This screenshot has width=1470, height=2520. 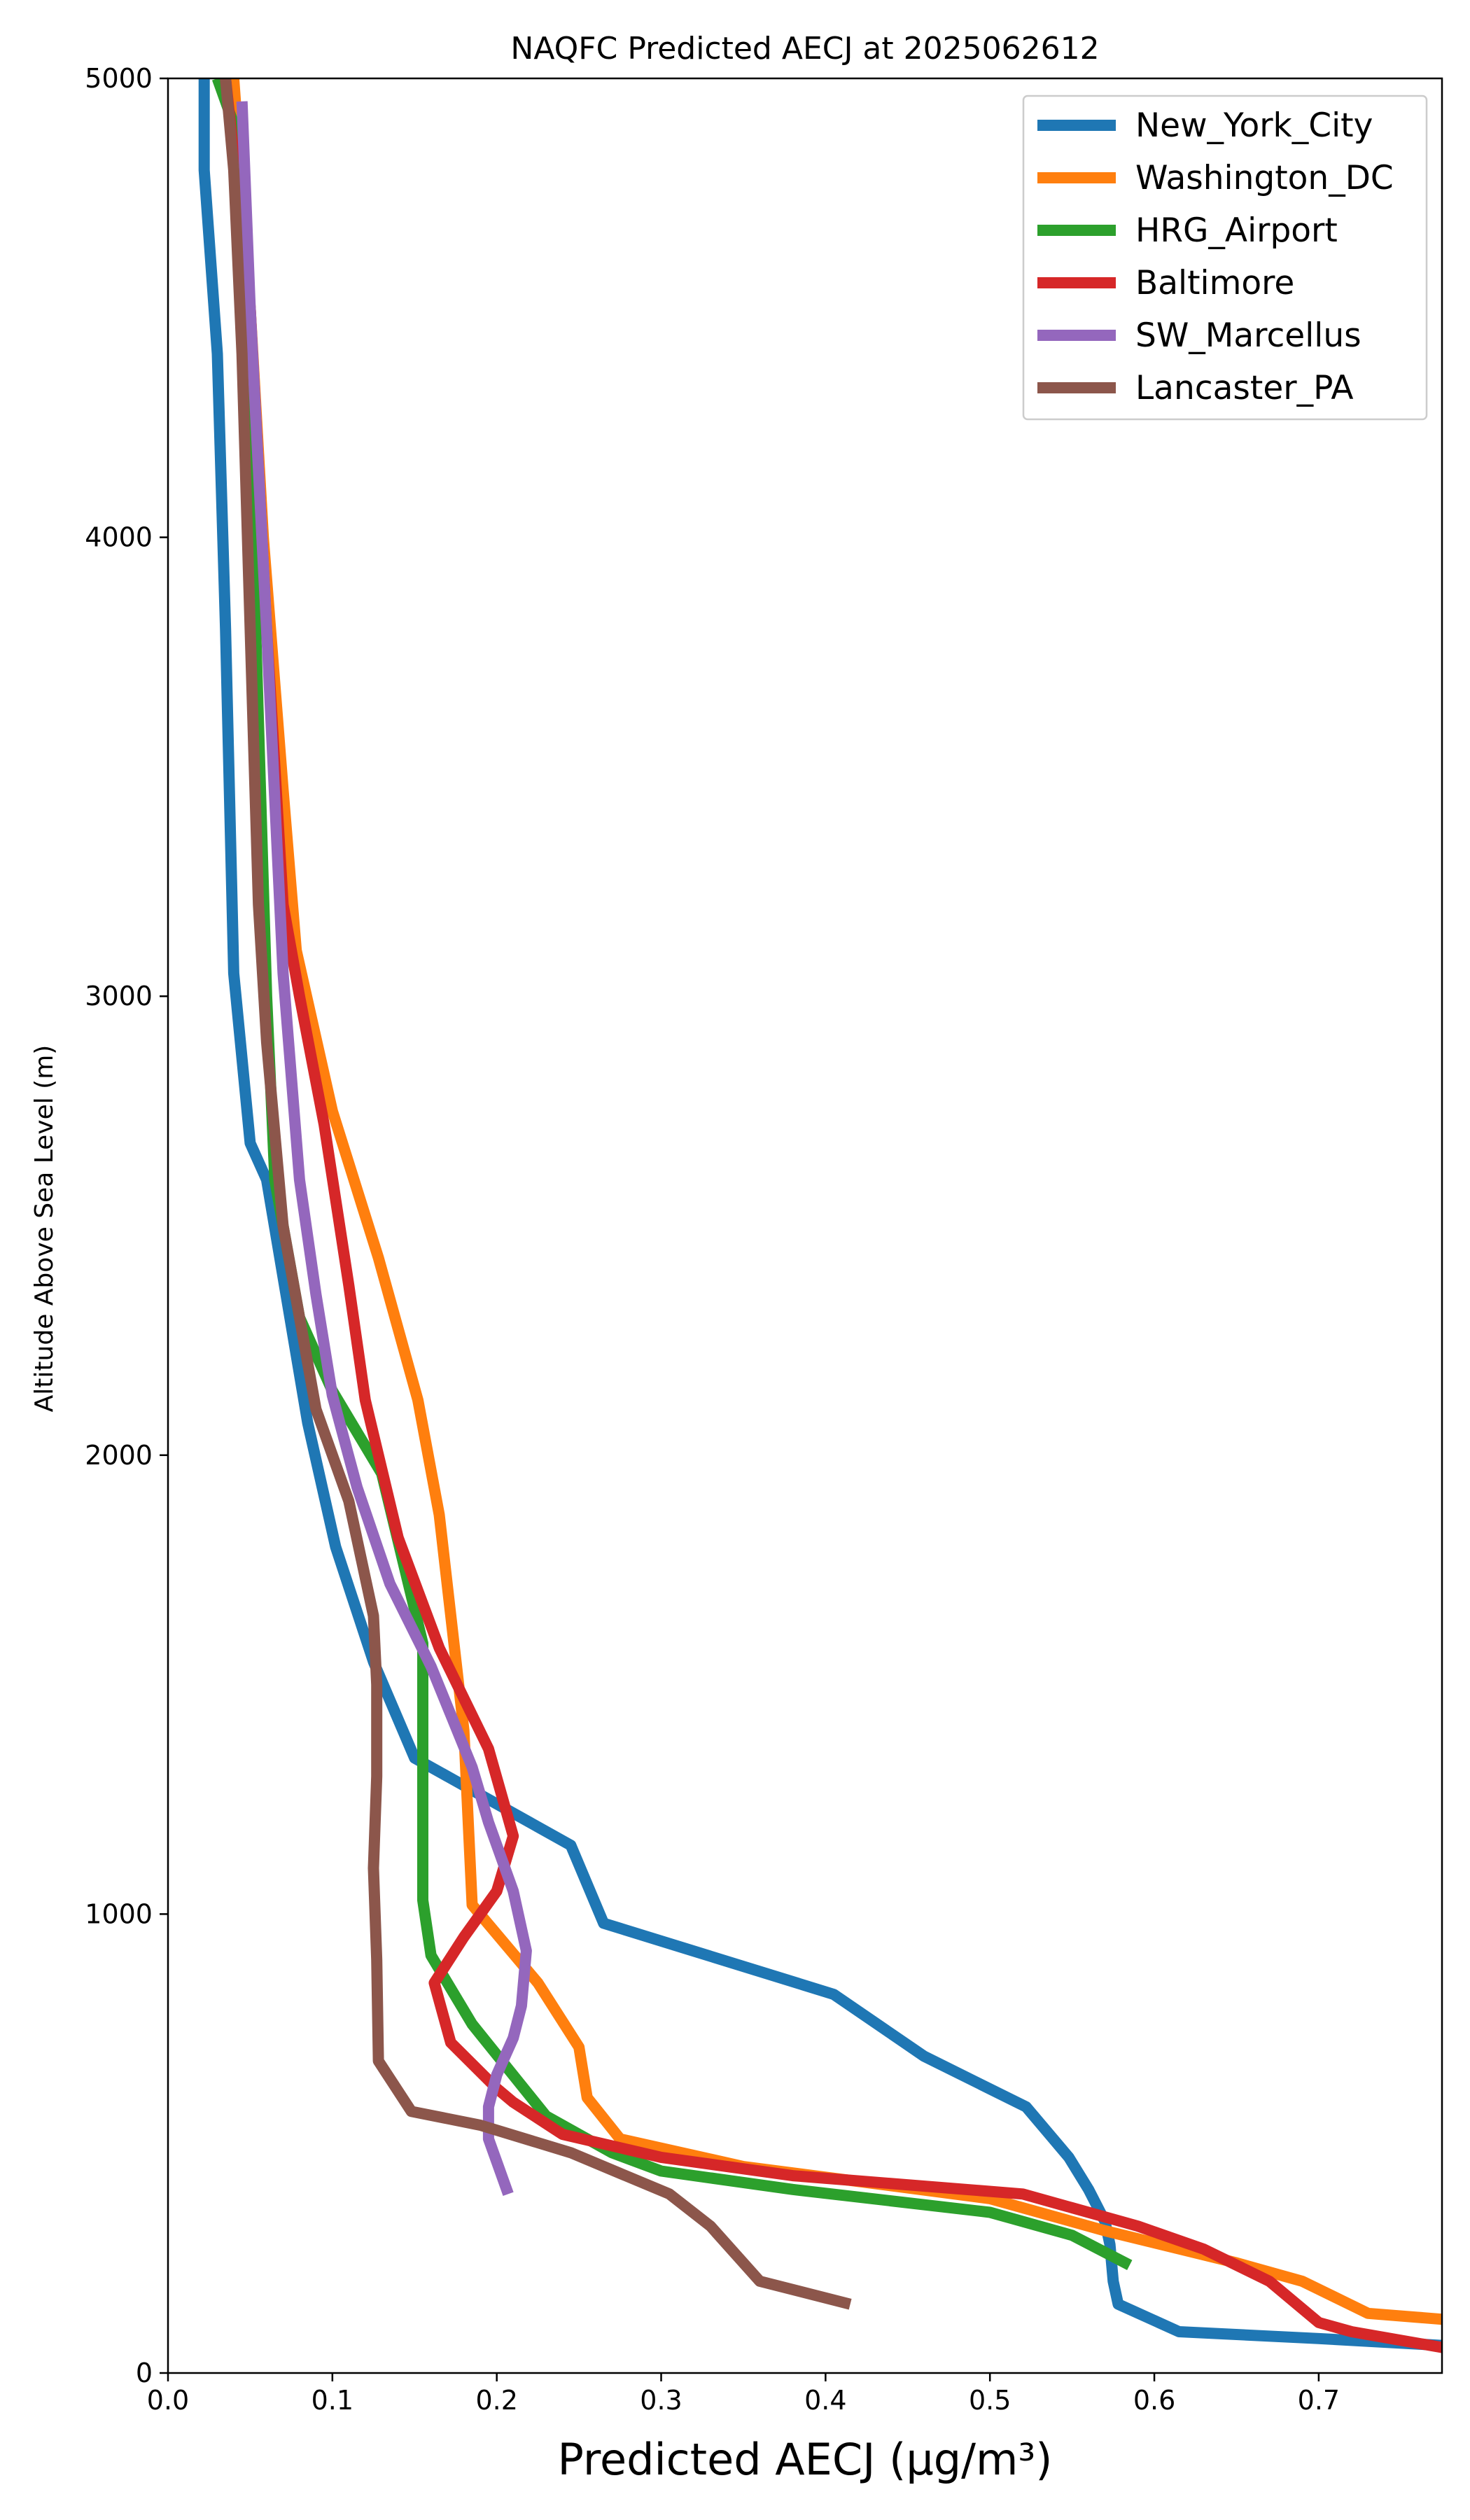 What do you see at coordinates (1248, 335) in the screenshot?
I see `legend-label: SW_Marcellus` at bounding box center [1248, 335].